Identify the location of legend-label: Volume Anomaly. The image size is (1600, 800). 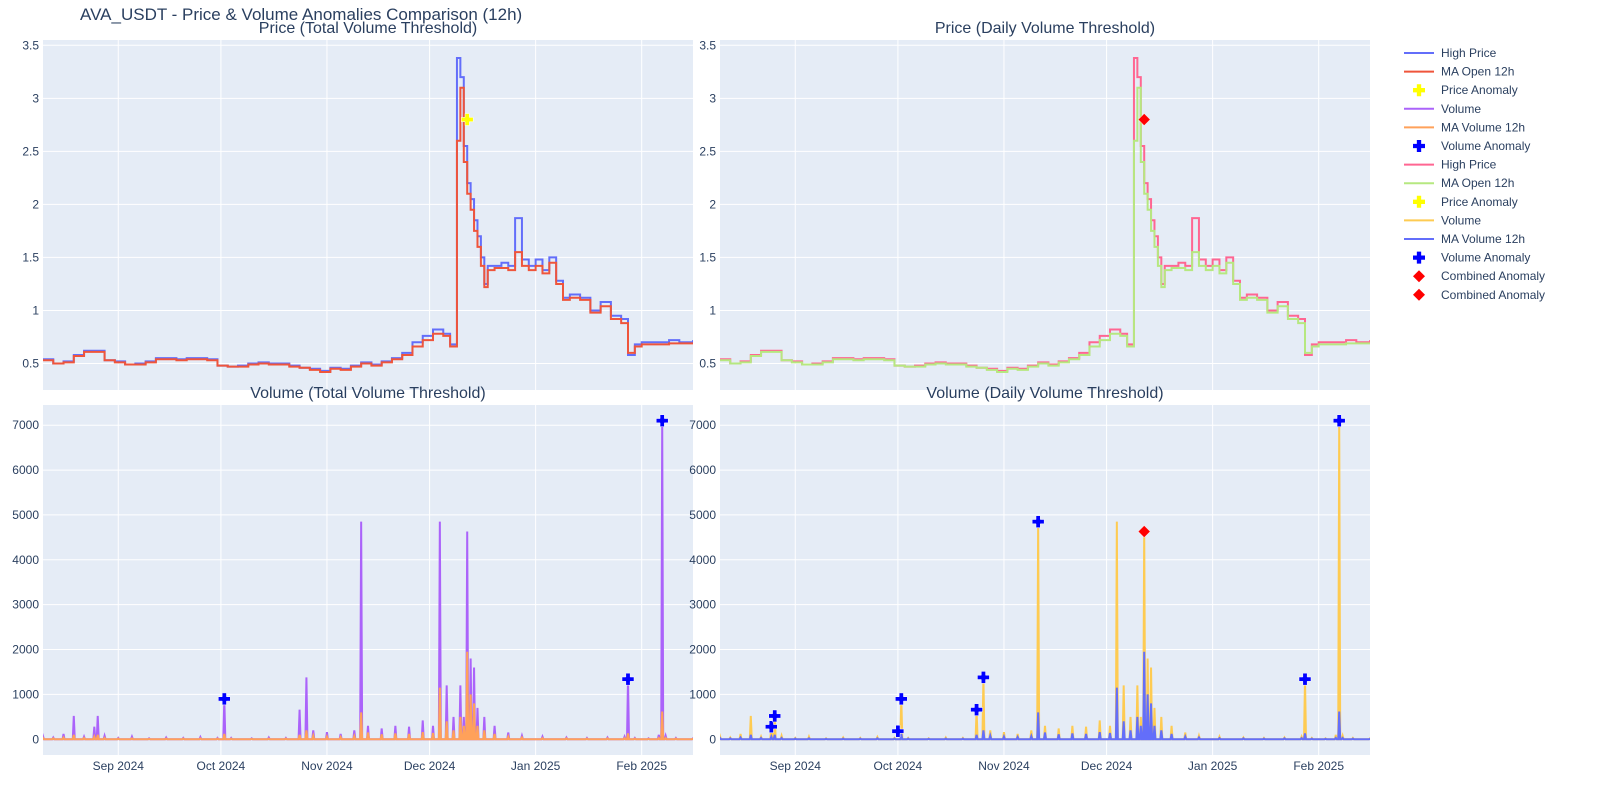
(1485, 146).